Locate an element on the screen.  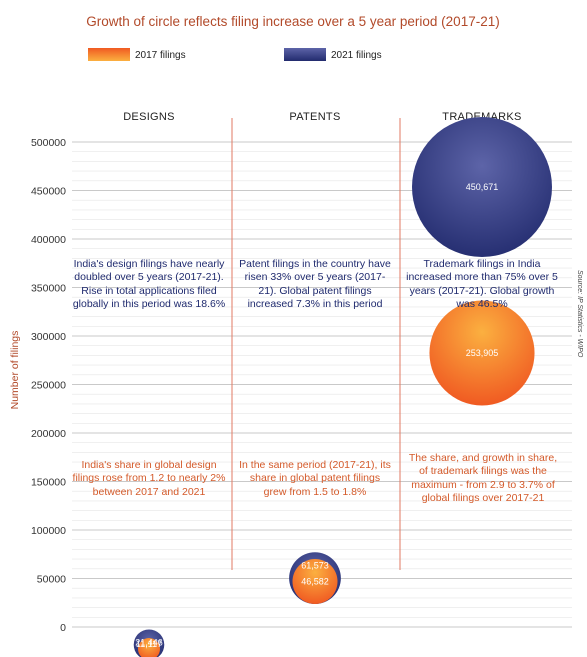
y-tick-label: 500000 is located at coordinates (48, 143).